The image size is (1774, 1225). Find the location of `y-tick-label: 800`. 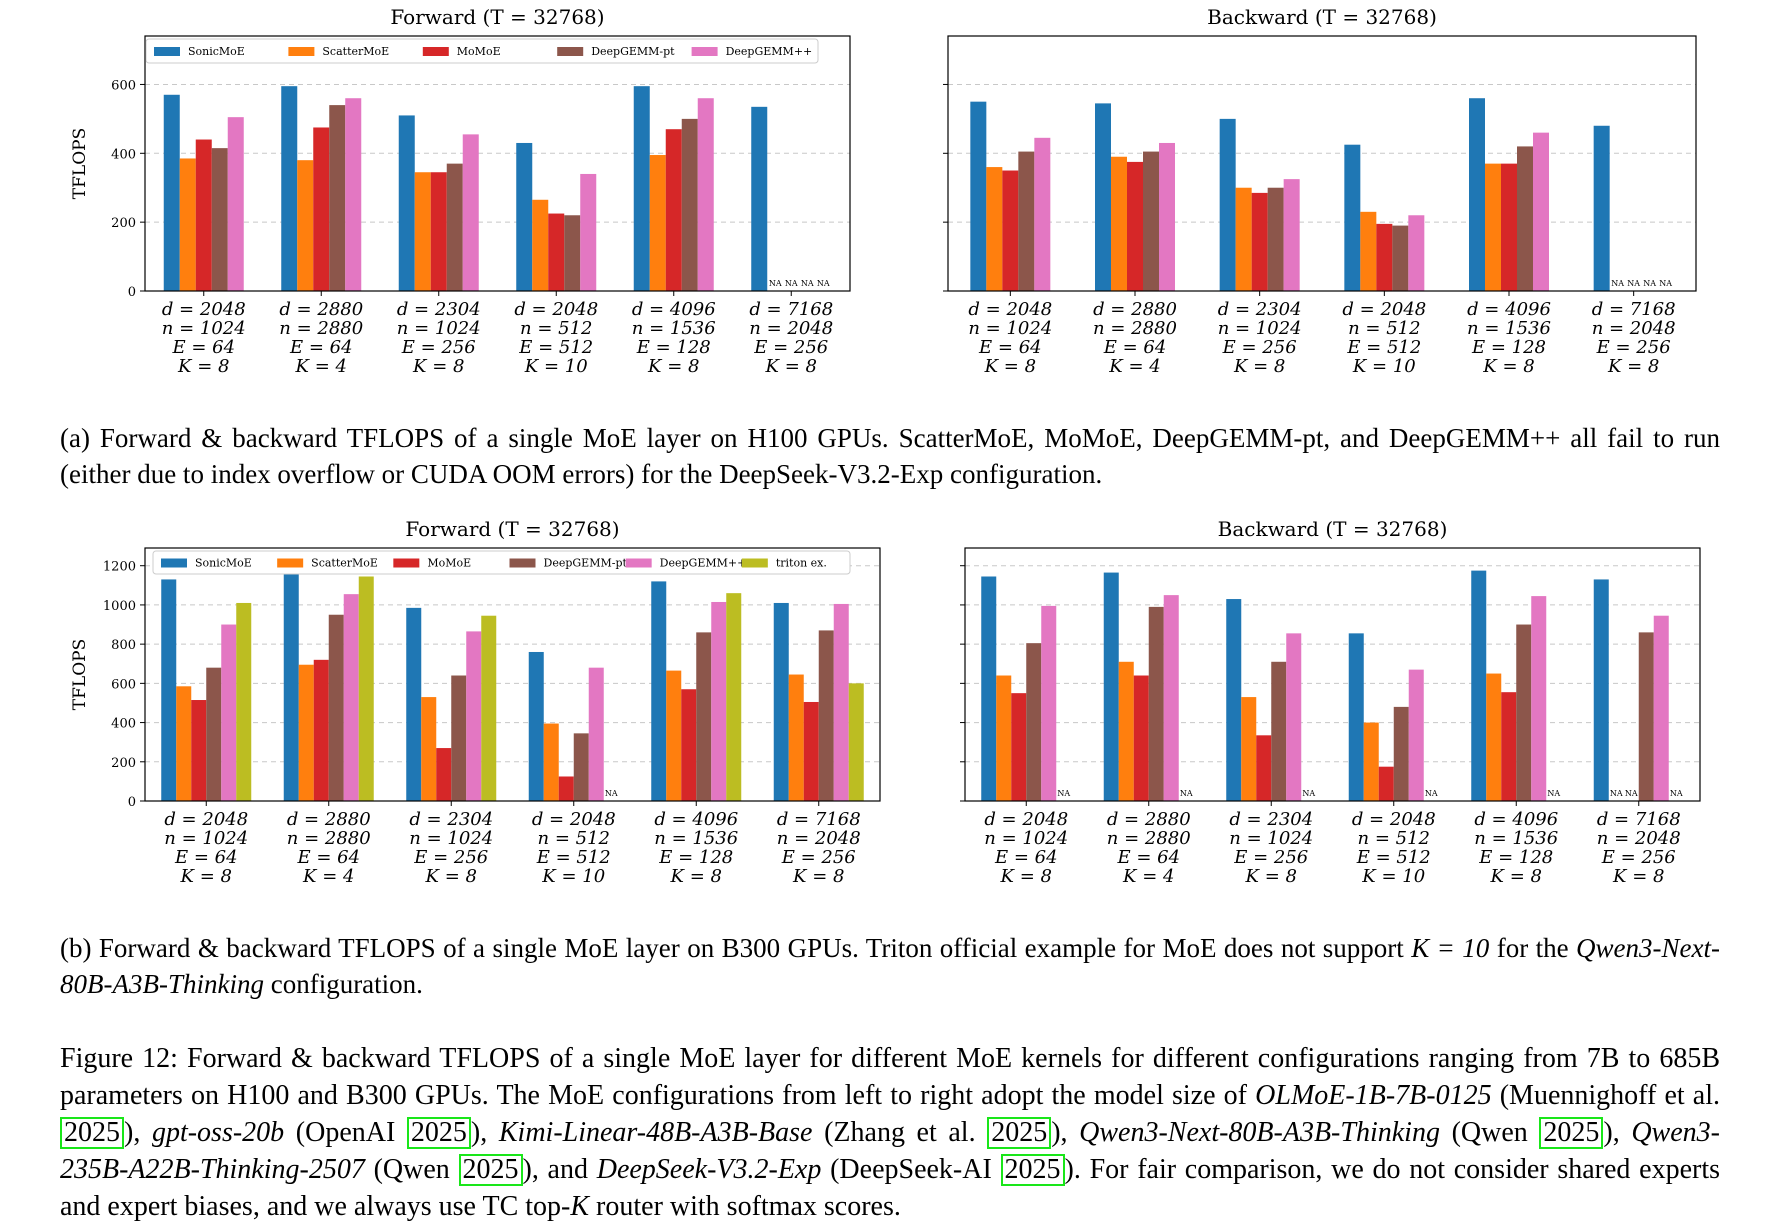

y-tick-label: 800 is located at coordinates (123, 645).